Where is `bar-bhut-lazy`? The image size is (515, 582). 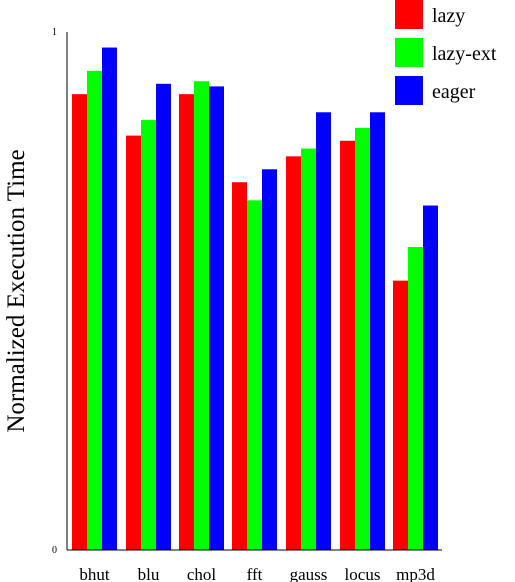
bar-bhut-lazy is located at coordinates (79, 322).